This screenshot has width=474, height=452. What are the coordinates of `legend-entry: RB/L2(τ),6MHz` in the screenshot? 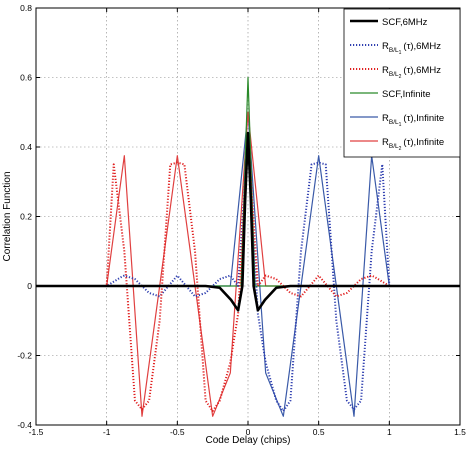 It's located at (411, 72).